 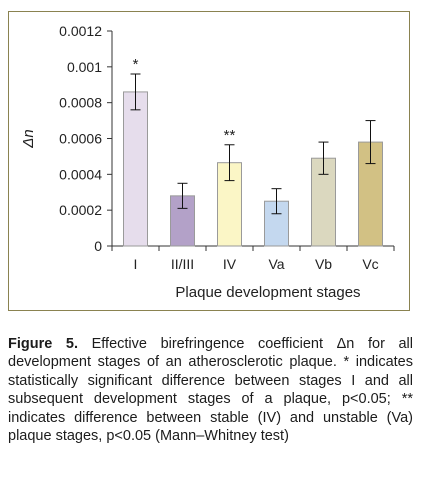 I want to click on x-tick-label: Vc, so click(x=370, y=264).